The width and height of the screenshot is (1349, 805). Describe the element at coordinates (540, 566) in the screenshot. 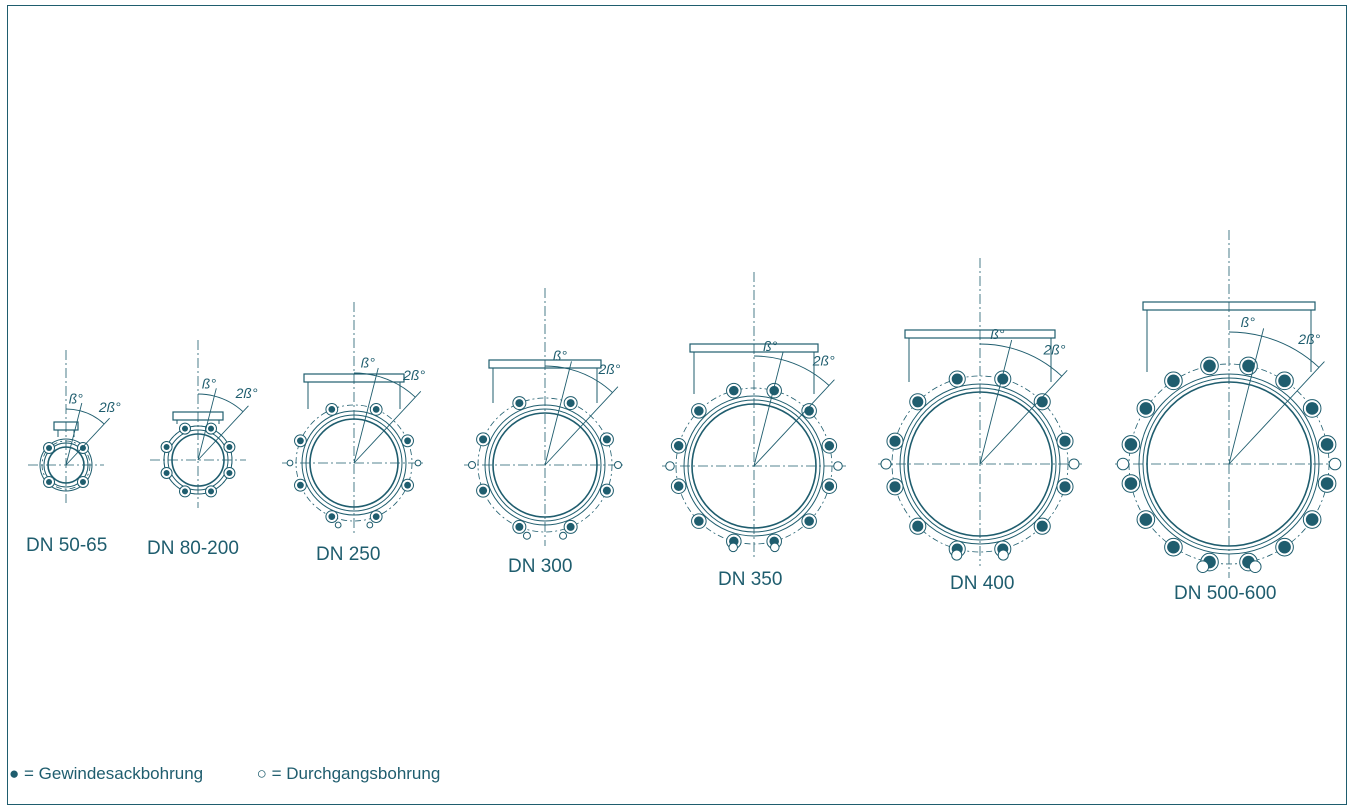

I see `valve-label-dn300: DN 300` at that location.